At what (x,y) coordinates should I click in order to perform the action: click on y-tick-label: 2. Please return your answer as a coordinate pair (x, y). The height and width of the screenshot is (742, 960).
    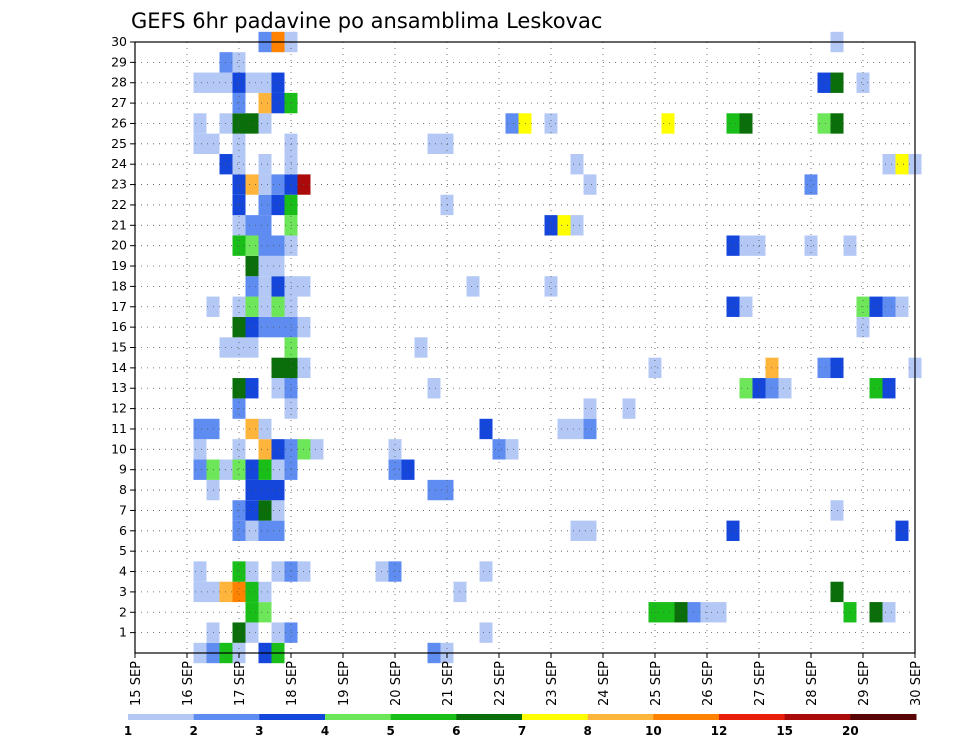
    Looking at the image, I should click on (123, 611).